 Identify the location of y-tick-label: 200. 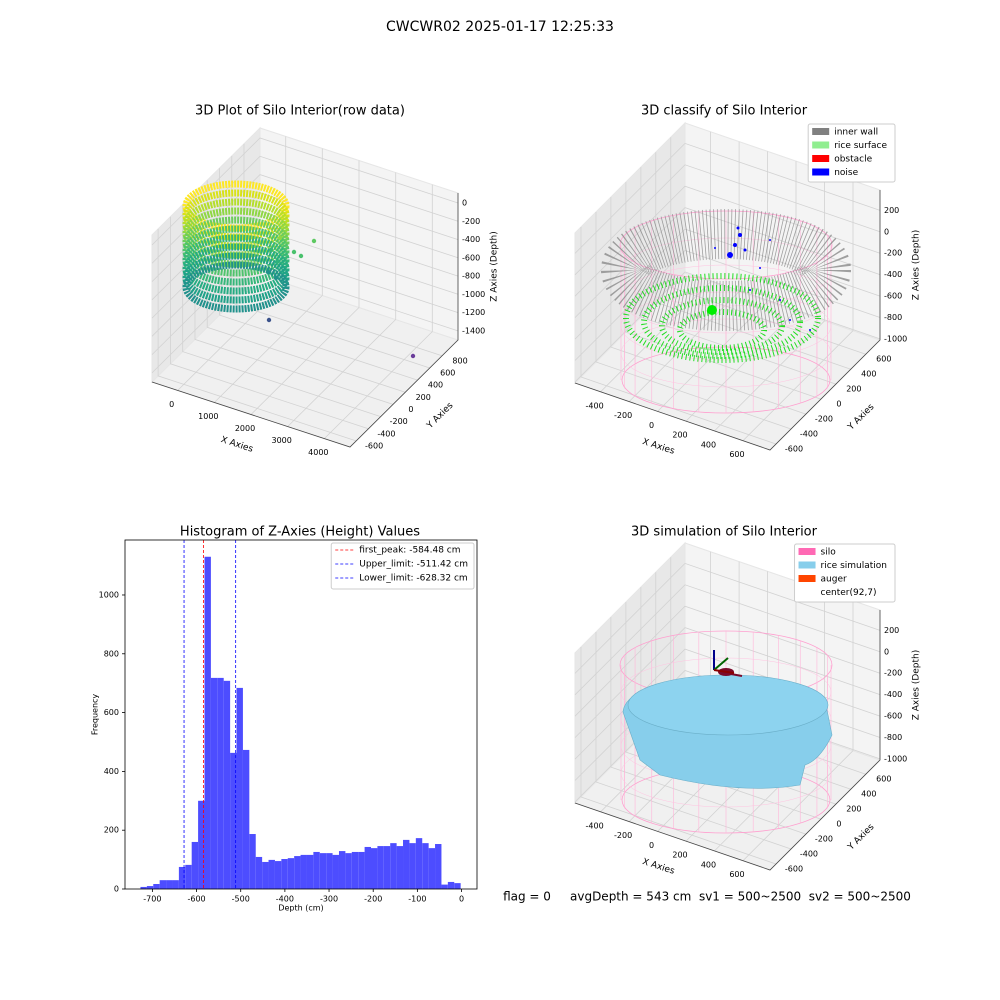
(853, 389).